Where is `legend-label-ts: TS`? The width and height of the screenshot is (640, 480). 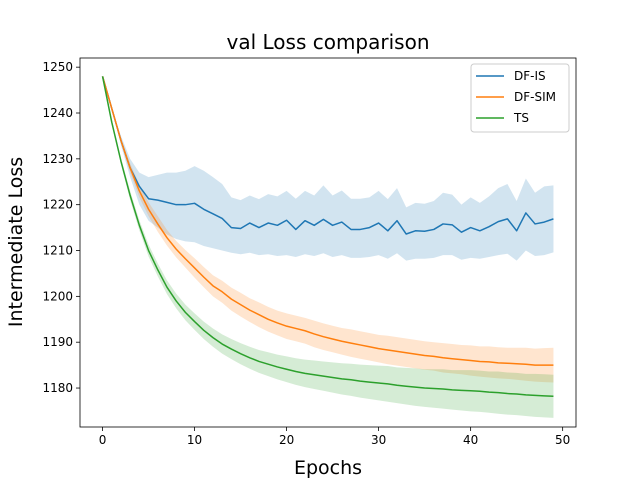 legend-label-ts: TS is located at coordinates (521, 118).